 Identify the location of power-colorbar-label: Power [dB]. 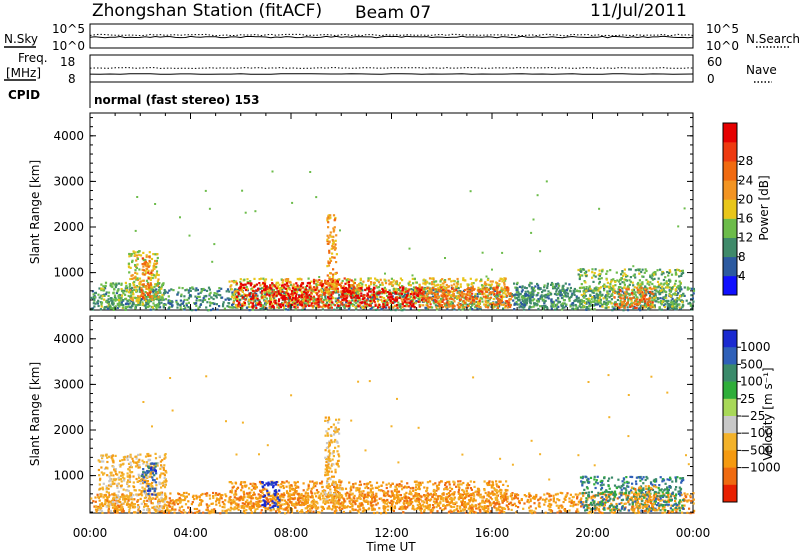
(764, 207).